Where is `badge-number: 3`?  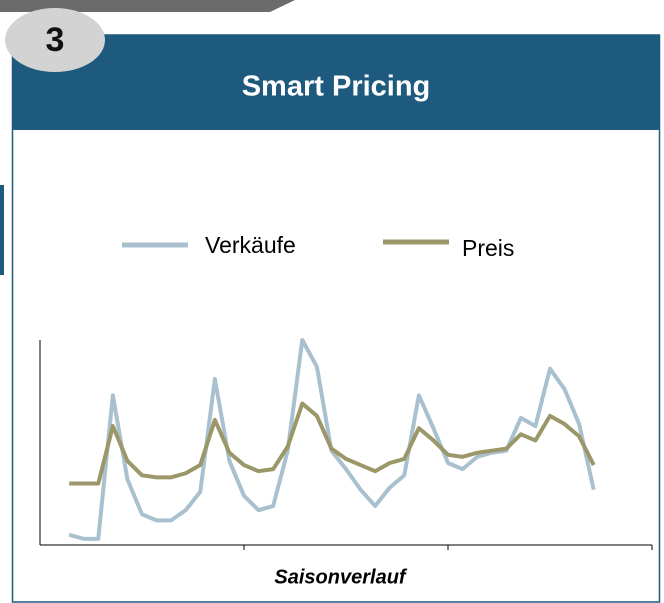
badge-number: 3 is located at coordinates (55, 40).